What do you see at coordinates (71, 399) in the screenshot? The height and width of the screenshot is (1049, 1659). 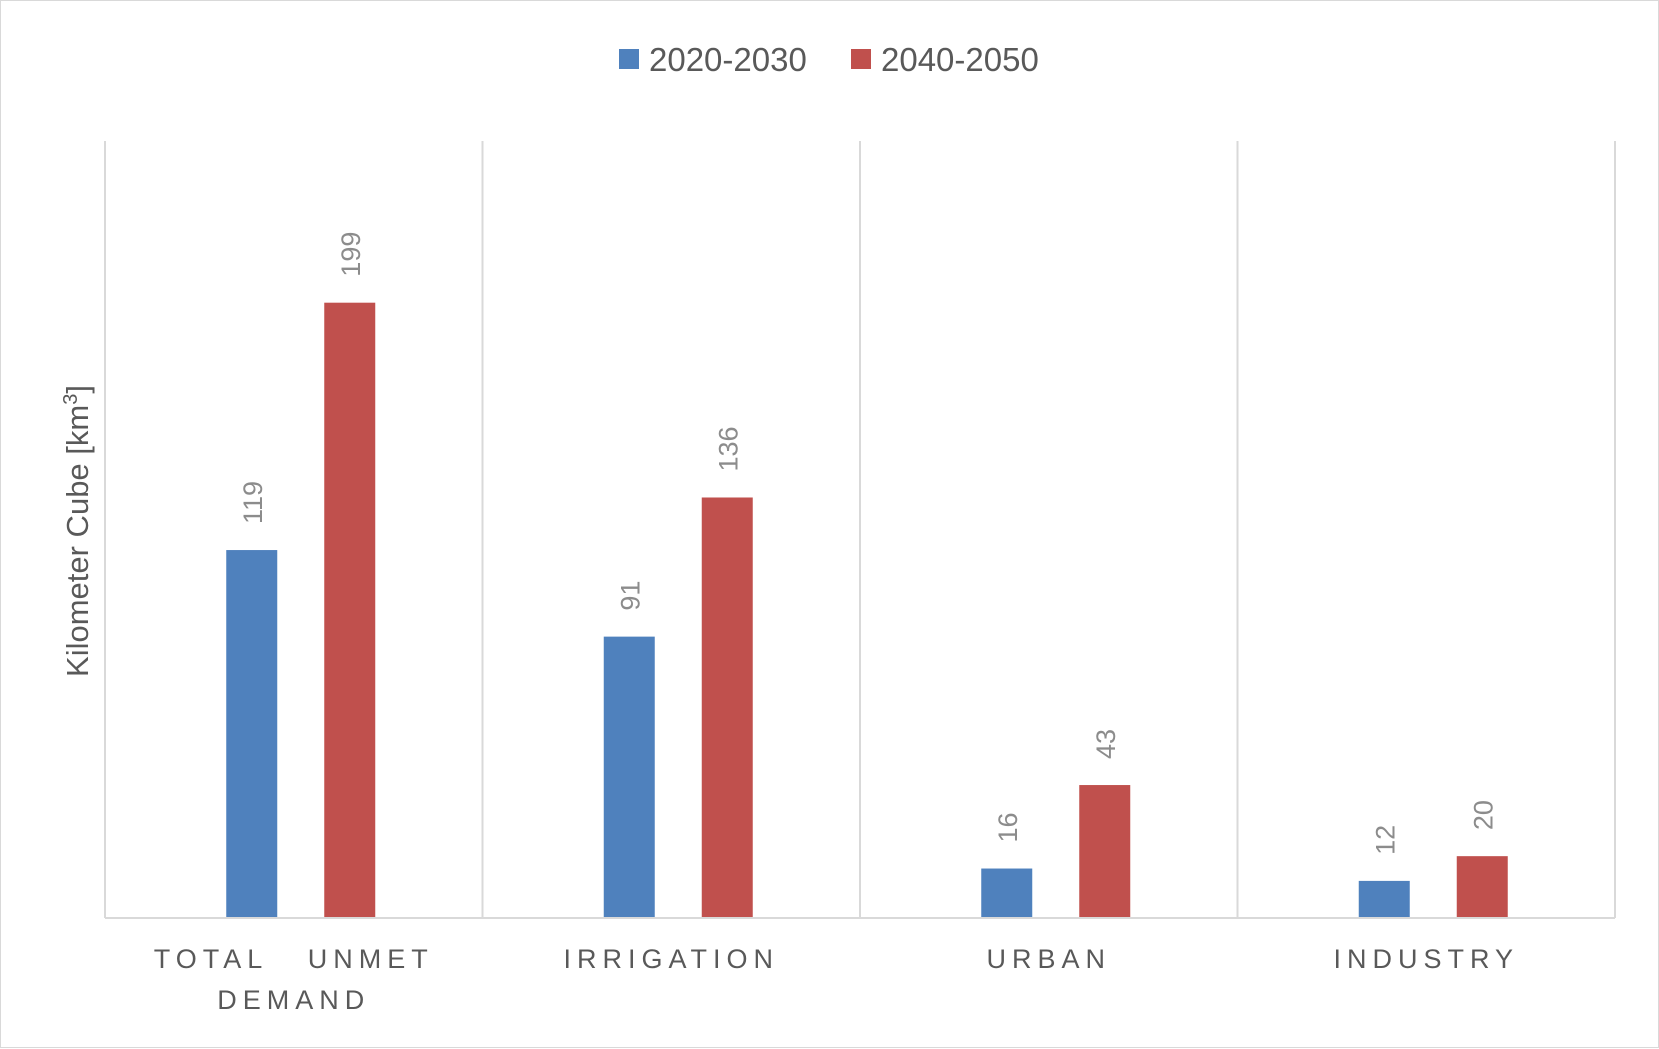 I see `y-axis-label-superscript: 3` at bounding box center [71, 399].